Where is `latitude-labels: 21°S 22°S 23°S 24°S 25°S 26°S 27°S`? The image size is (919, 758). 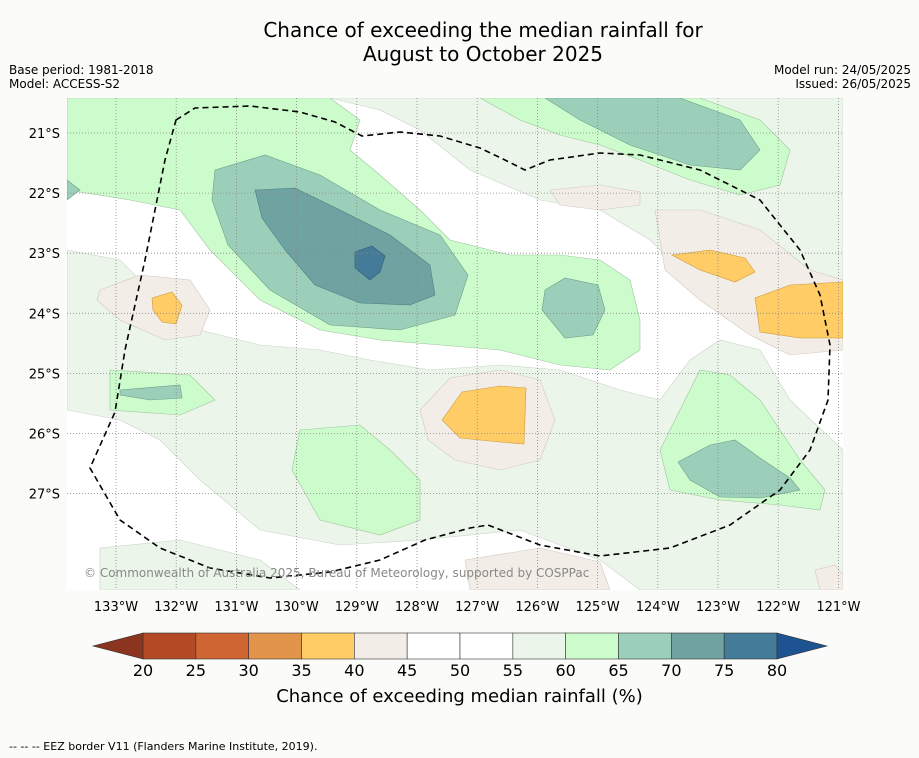 latitude-labels: 21°S 22°S 23°S 24°S 25°S 26°S 27°S is located at coordinates (44, 315).